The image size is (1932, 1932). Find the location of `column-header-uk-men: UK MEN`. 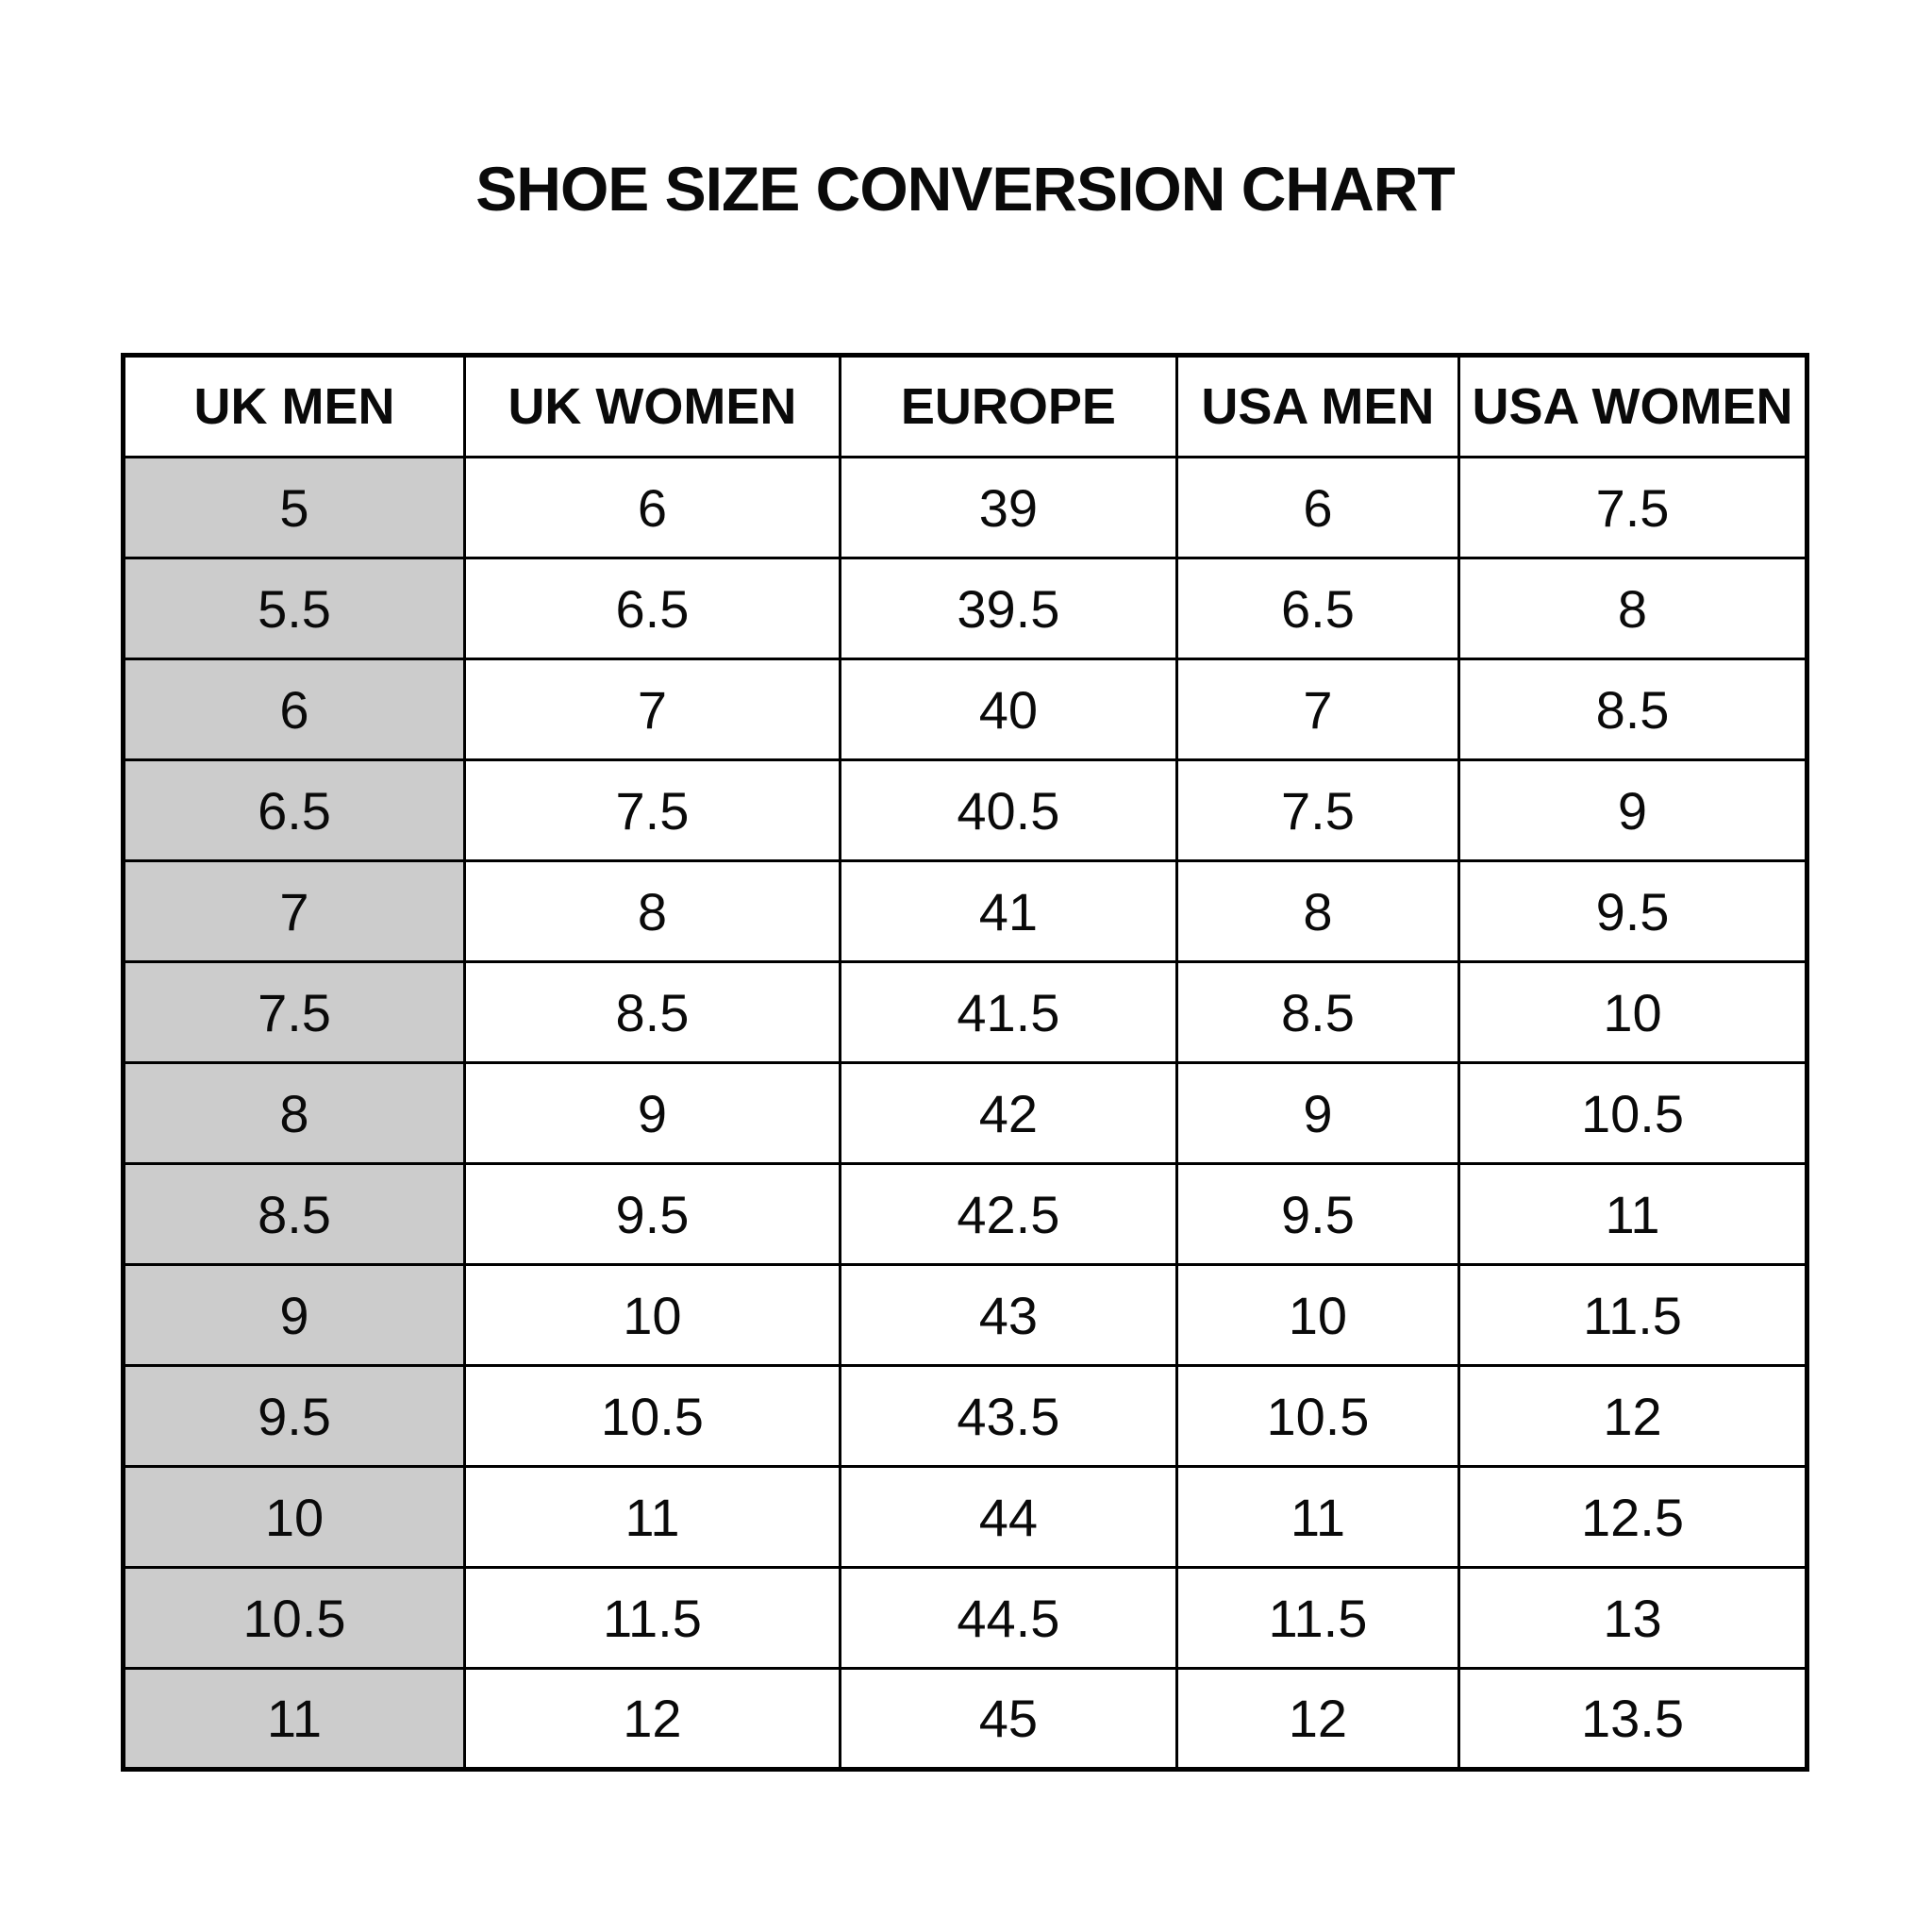

column-header-uk-men: UK MEN is located at coordinates (294, 406).